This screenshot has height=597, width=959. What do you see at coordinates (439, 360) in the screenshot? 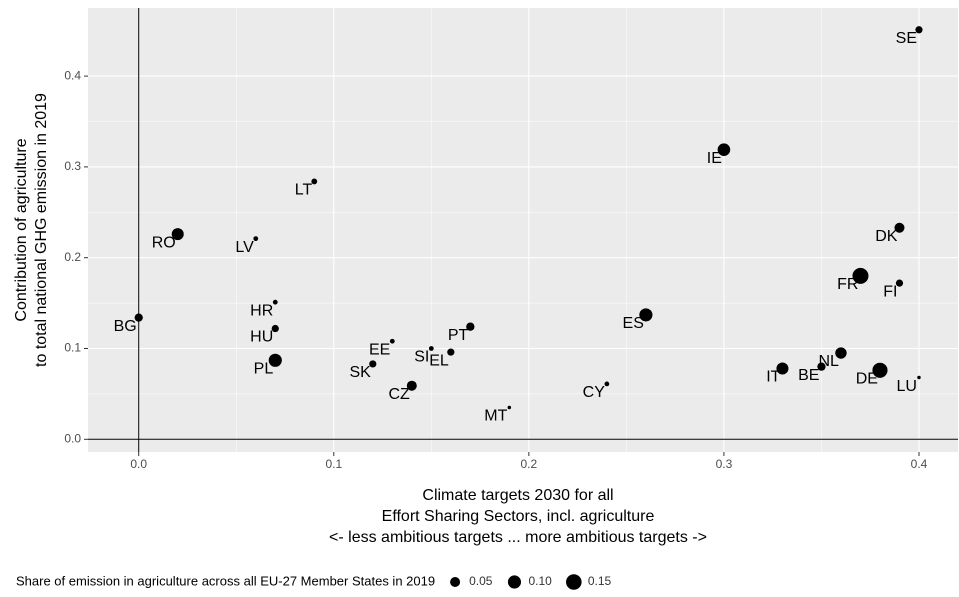
I see `point-label: EL` at bounding box center [439, 360].